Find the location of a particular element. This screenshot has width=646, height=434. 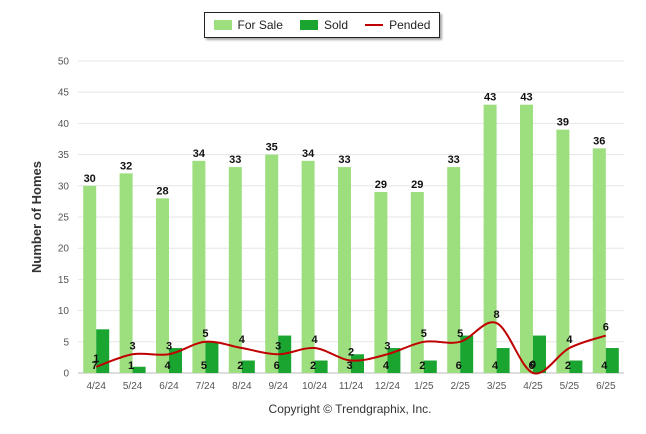

x-tick-label: 9/24 is located at coordinates (278, 386).